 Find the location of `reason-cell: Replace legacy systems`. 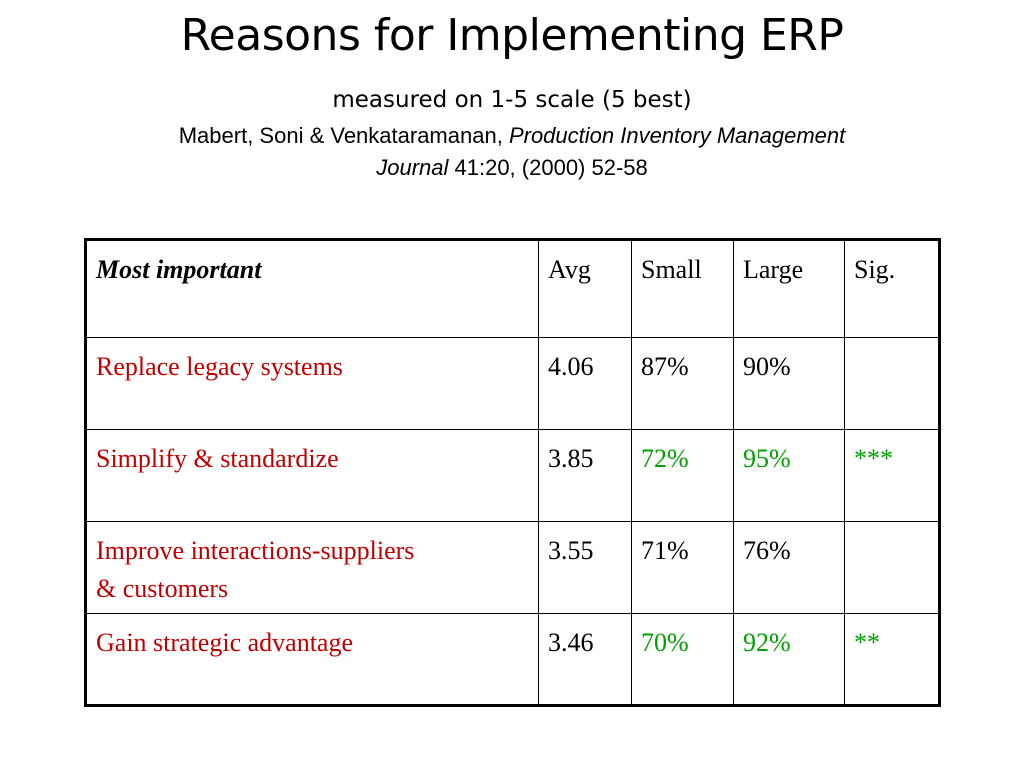

reason-cell: Replace legacy systems is located at coordinates (312, 383).